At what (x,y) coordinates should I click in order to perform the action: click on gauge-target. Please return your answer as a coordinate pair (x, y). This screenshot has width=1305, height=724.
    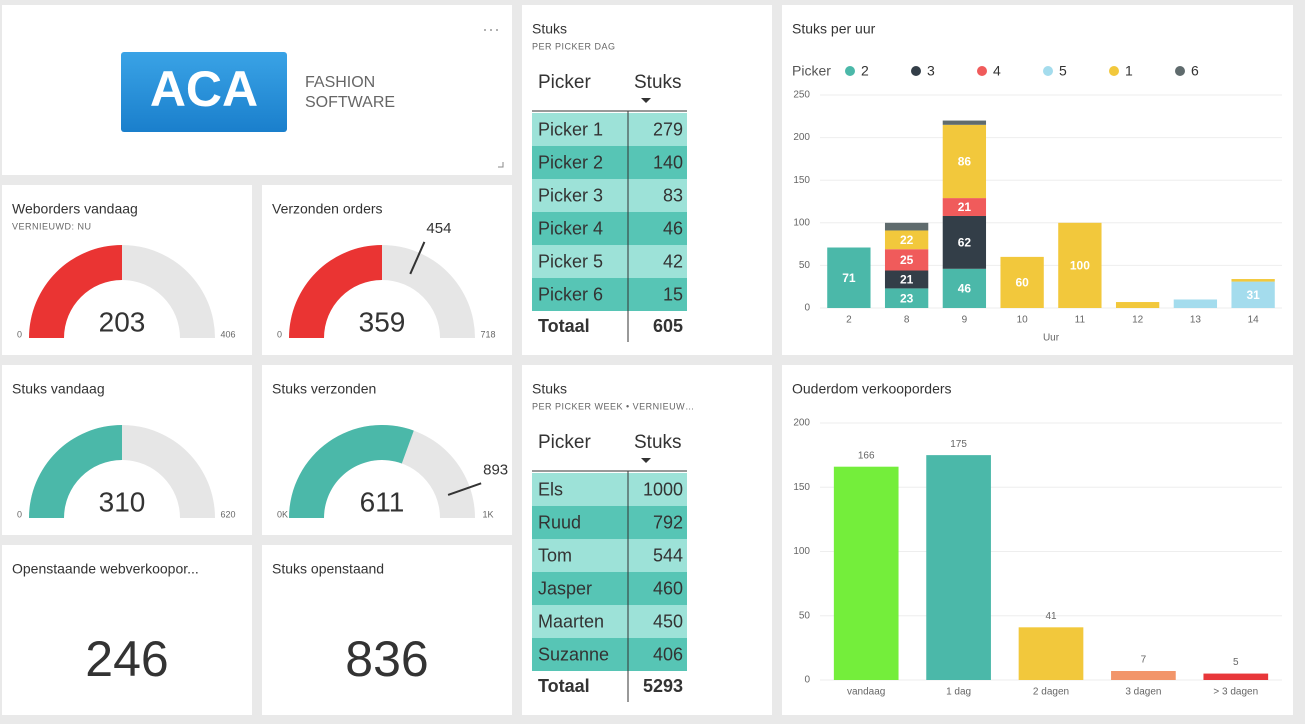
    Looking at the image, I should click on (417, 258).